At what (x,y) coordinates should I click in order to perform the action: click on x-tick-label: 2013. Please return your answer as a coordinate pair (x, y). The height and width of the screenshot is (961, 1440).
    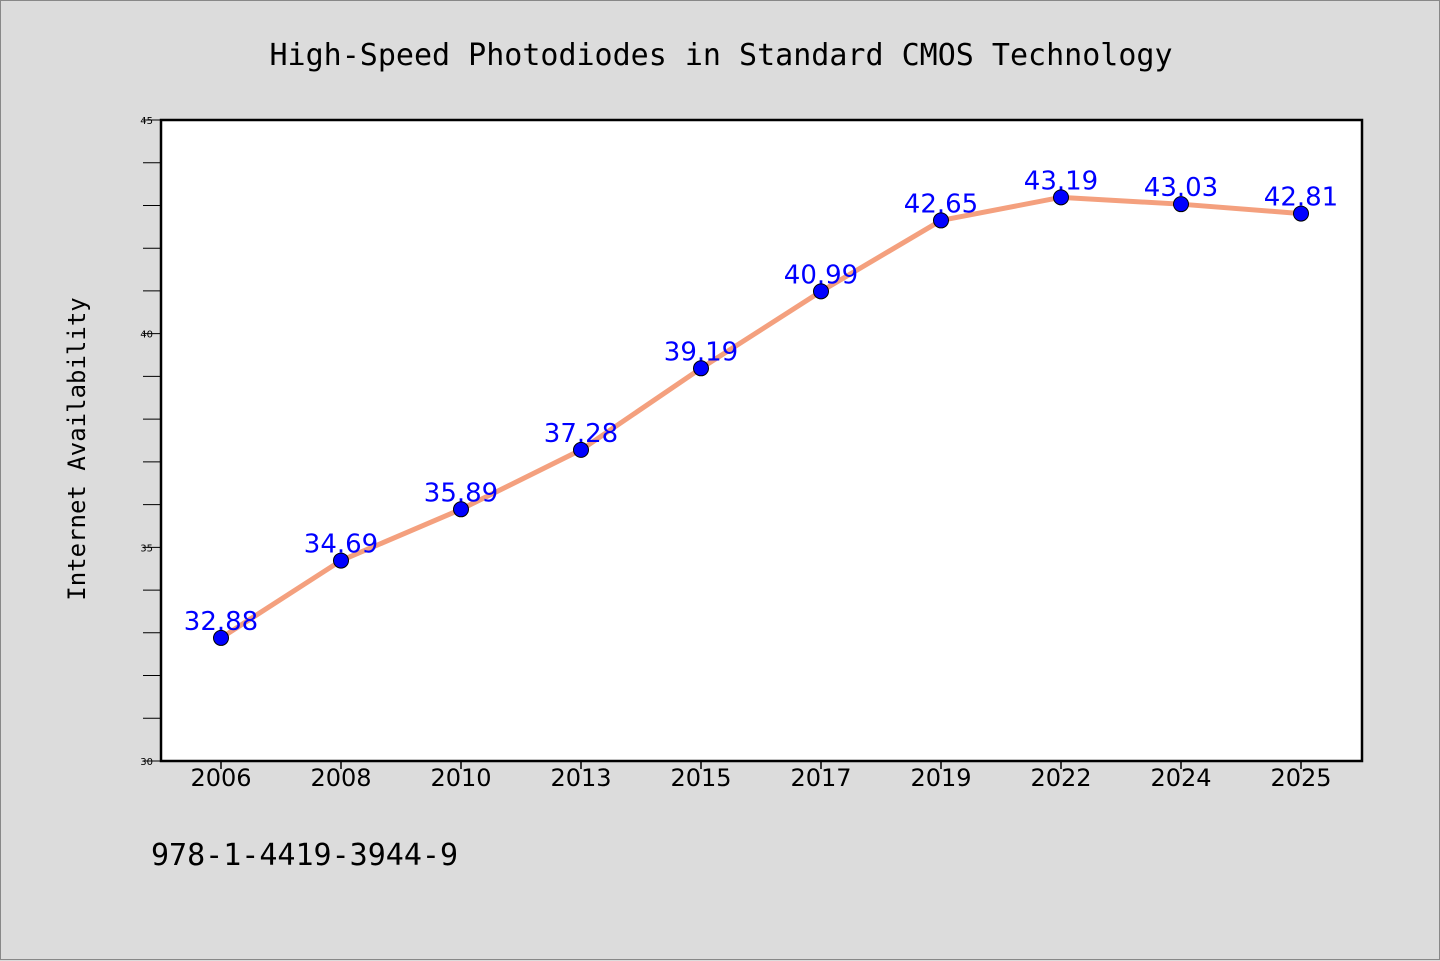
    Looking at the image, I should click on (580, 778).